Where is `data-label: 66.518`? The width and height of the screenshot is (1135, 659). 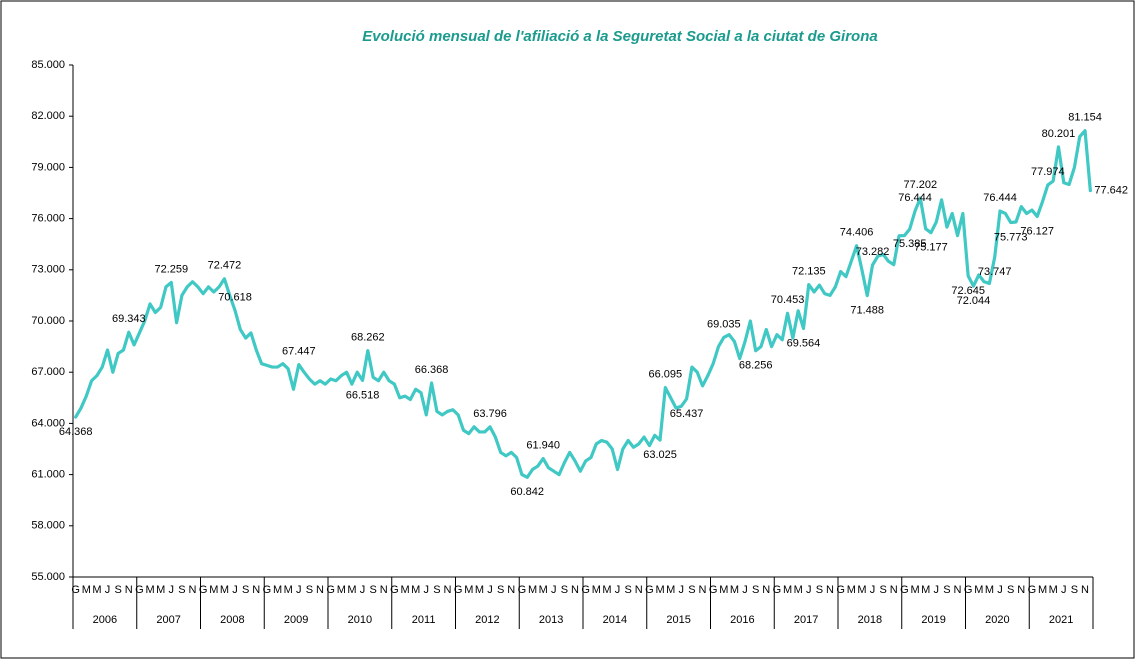 data-label: 66.518 is located at coordinates (363, 395).